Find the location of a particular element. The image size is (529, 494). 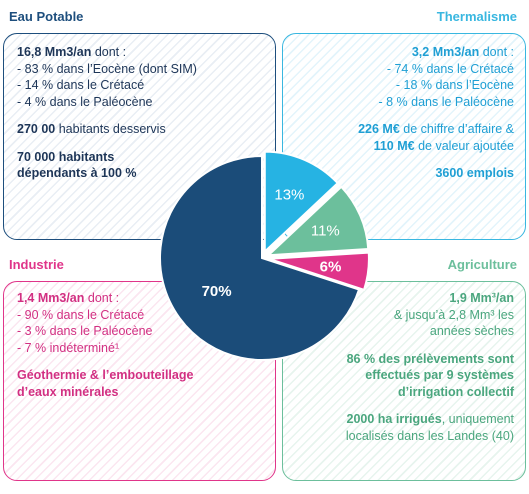

thermalisme-title: Thermalisme is located at coordinates (476, 16).